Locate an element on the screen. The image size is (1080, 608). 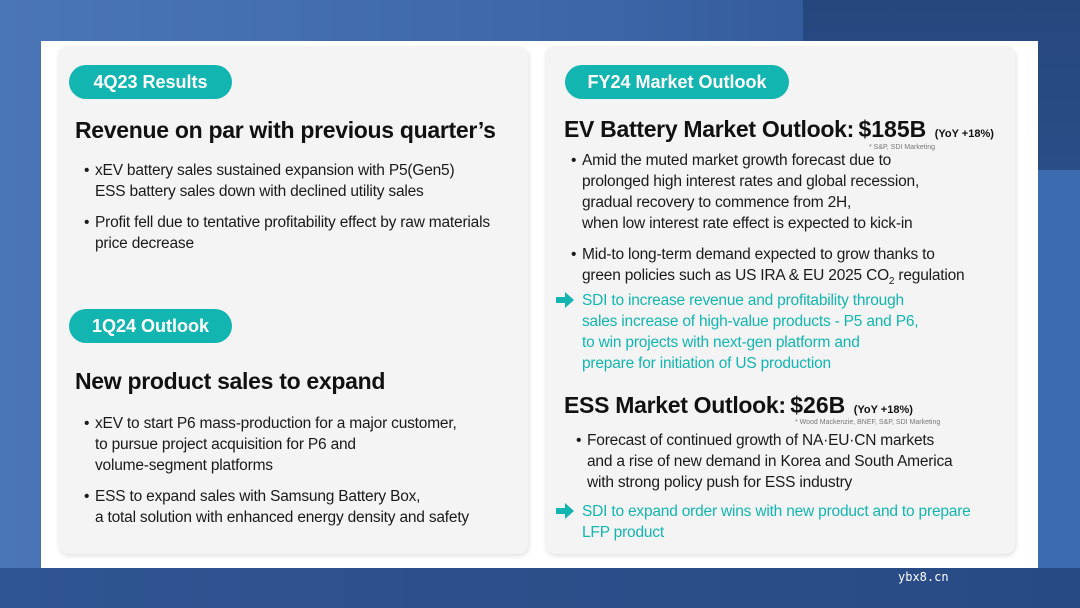
market-outlook-pill: FY24 Market Outlook is located at coordinates (677, 82).